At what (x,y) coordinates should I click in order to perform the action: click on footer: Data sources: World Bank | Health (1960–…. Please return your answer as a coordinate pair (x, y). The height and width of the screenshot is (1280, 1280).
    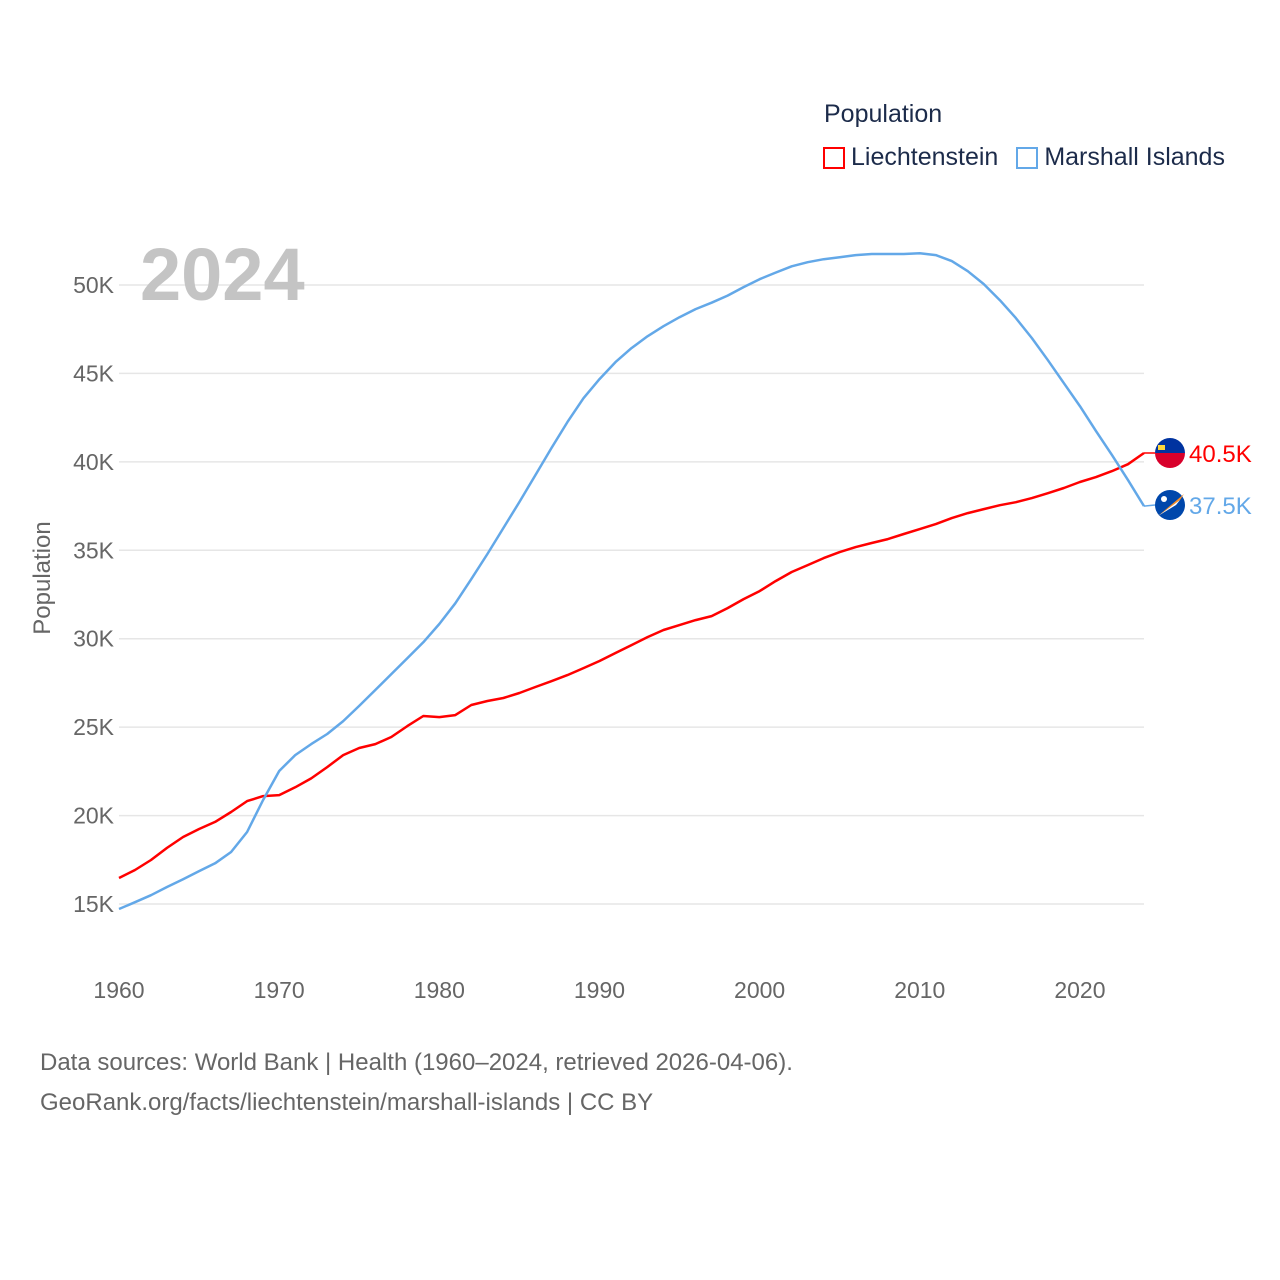
    Looking at the image, I should click on (416, 1083).